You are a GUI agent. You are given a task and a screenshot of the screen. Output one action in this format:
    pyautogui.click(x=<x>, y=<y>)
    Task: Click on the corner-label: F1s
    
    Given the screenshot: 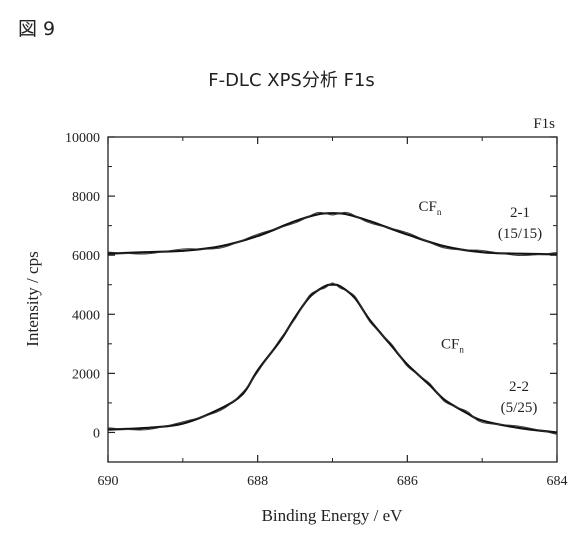 What is the action you would take?
    pyautogui.click(x=544, y=124)
    